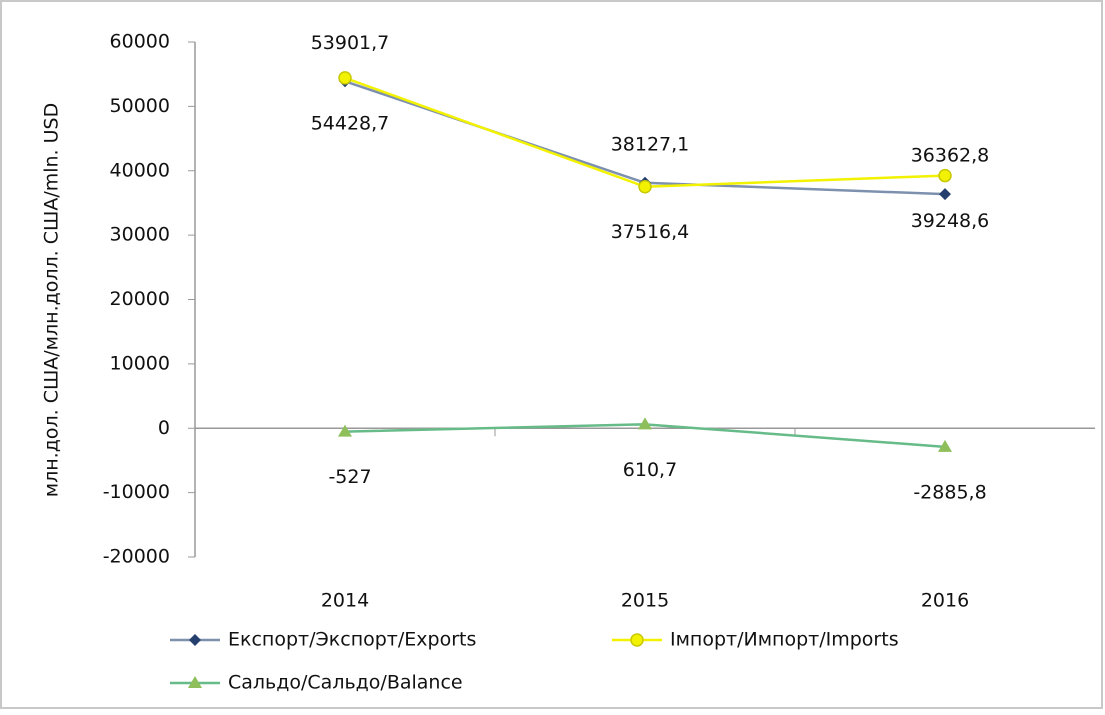  I want to click on data-label: 53901,7, so click(350, 43).